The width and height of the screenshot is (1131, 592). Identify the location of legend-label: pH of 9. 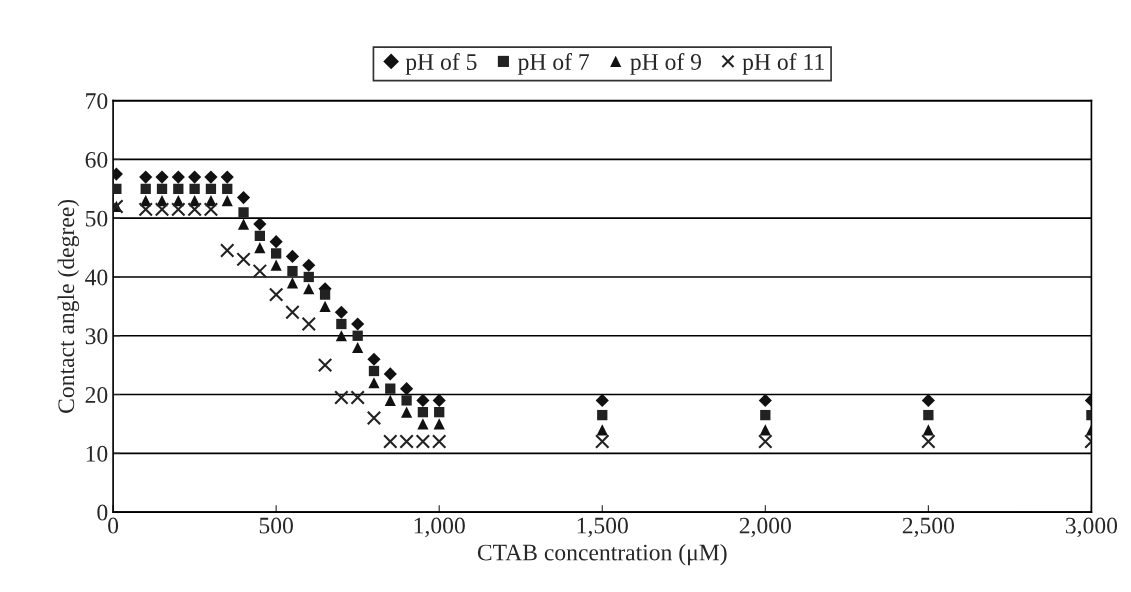
(666, 64).